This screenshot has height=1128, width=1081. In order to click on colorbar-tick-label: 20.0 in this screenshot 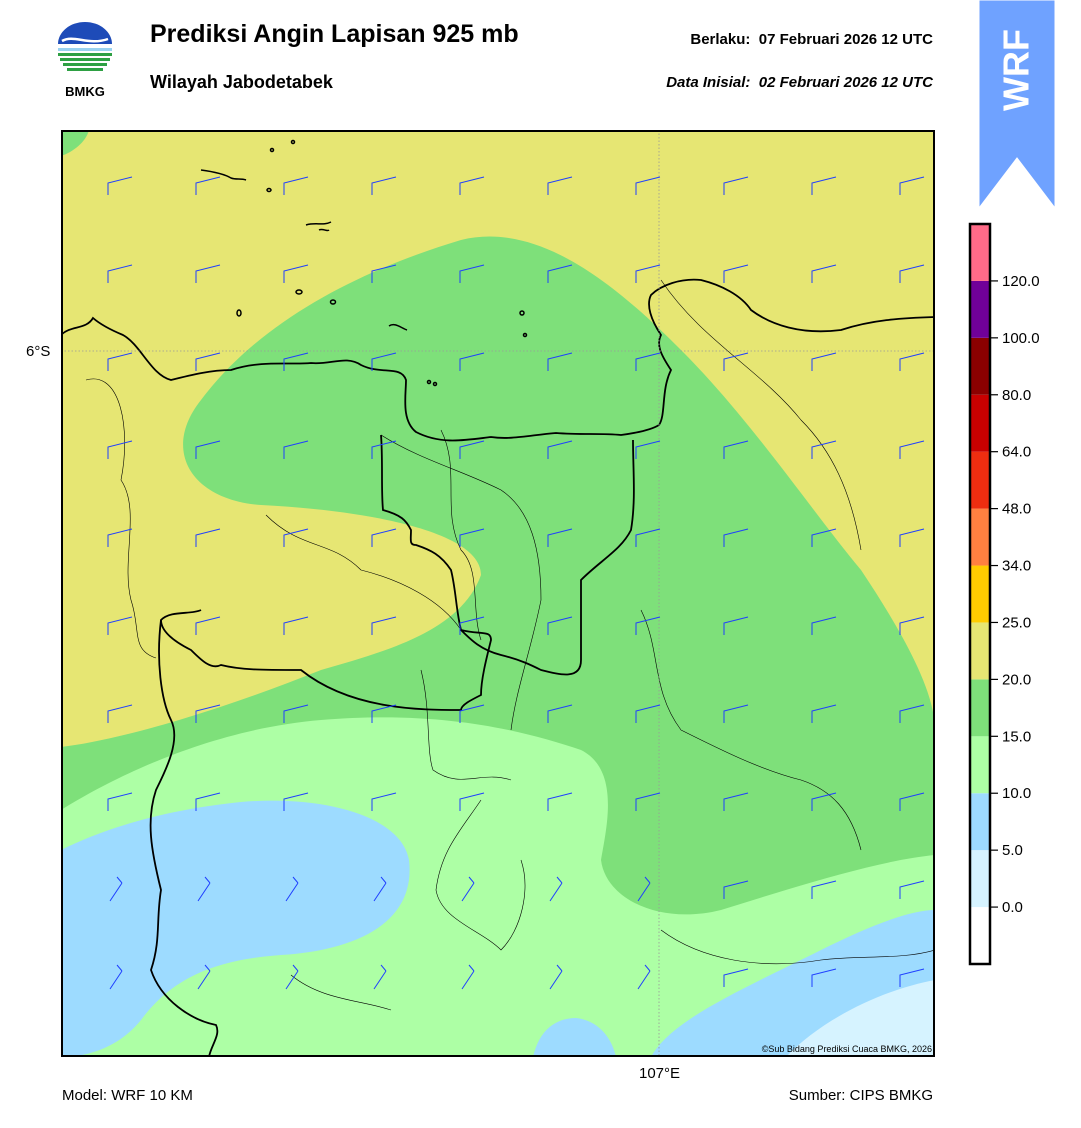, I will do `click(1016, 679)`.